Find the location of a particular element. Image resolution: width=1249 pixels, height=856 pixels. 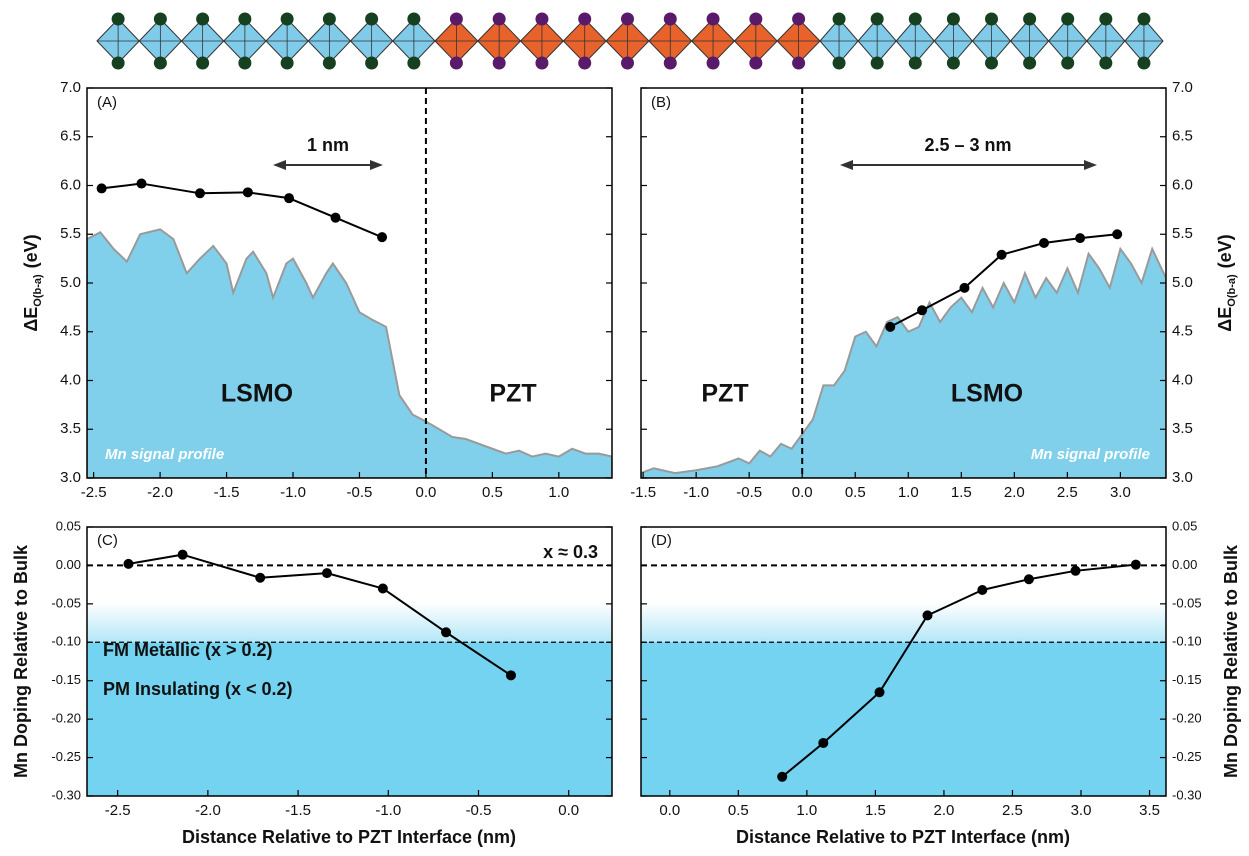

panel-label: (A) is located at coordinates (107, 102).